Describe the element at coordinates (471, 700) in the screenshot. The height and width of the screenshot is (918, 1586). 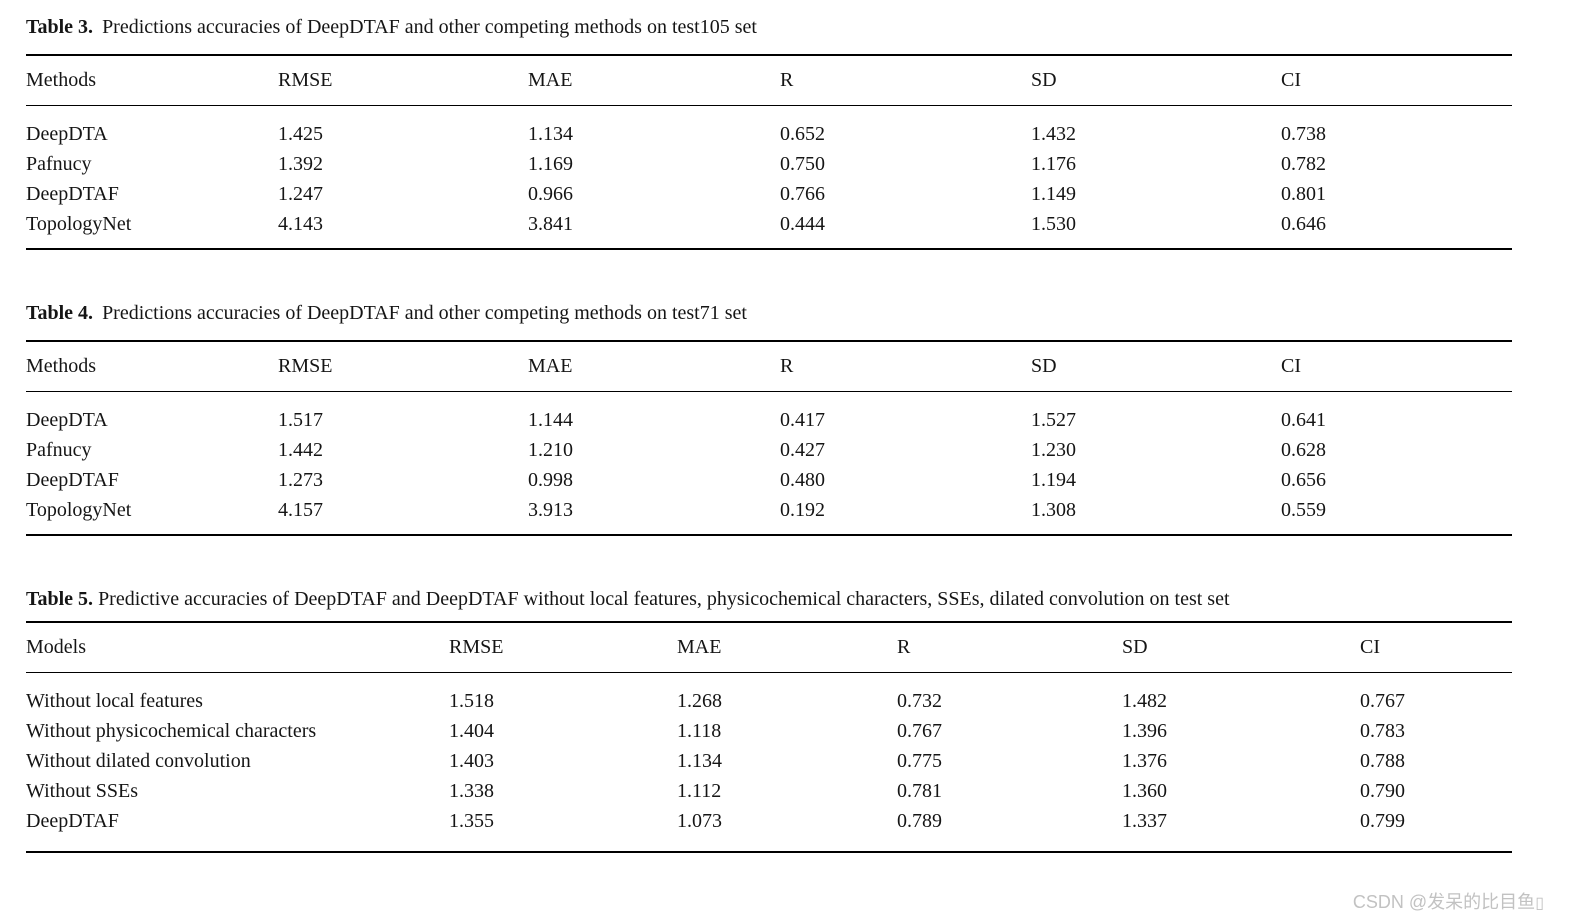
I see `cell-value: 1.518` at that location.